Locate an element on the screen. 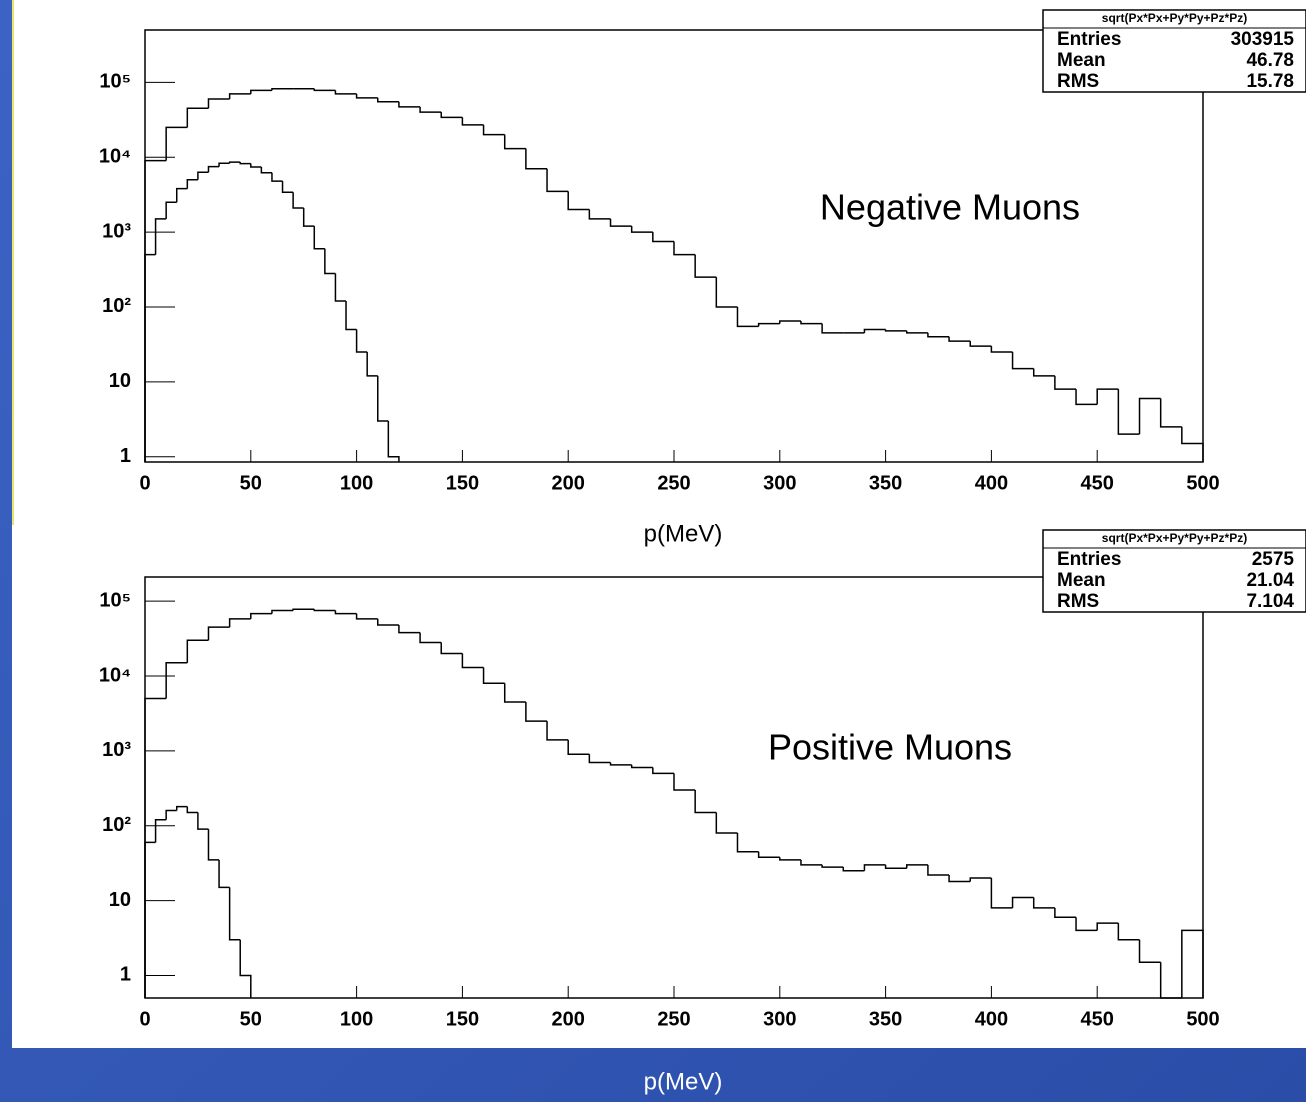 The image size is (1306, 1102). x-tick-label: 100 is located at coordinates (356, 483).